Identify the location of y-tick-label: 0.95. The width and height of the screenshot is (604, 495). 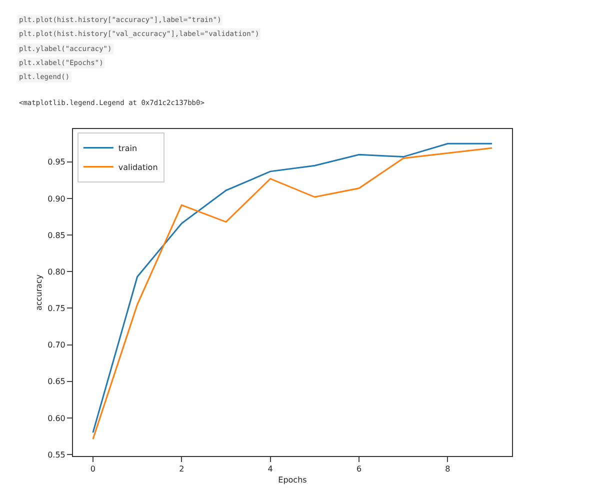
(57, 162).